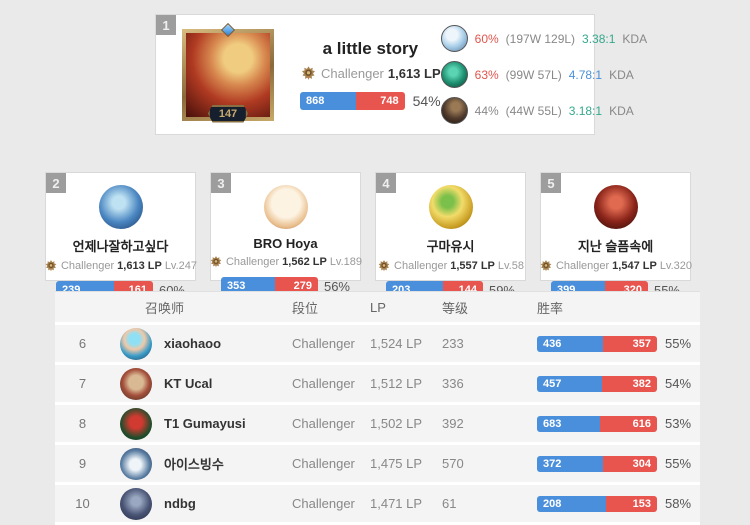 This screenshot has height=525, width=750. I want to click on row-level: 392, so click(453, 423).